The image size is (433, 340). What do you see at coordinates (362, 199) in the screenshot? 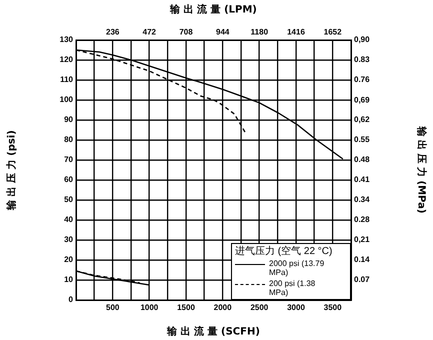
I see `y2-tick-label: 0.34` at bounding box center [362, 199].